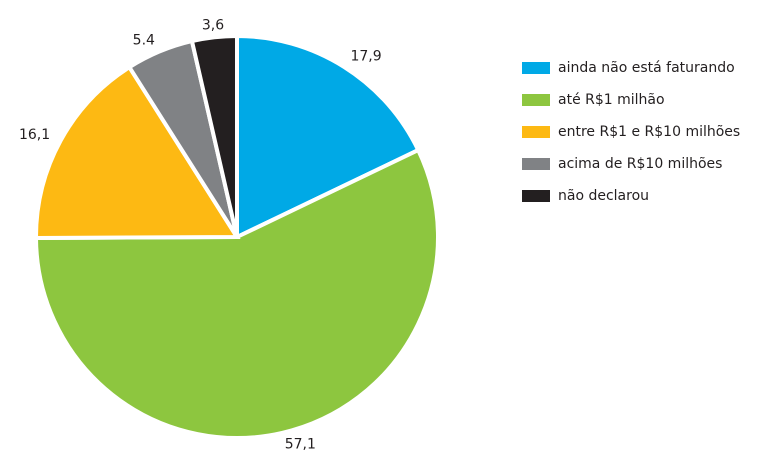 The width and height of the screenshot is (769, 454). I want to click on data-label: 57,1, so click(300, 445).